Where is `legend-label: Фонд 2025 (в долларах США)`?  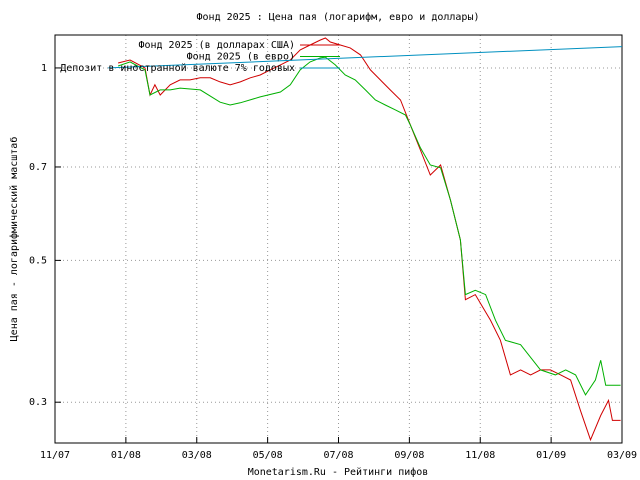
legend-label: Фонд 2025 (в долларах США) is located at coordinates (216, 45).